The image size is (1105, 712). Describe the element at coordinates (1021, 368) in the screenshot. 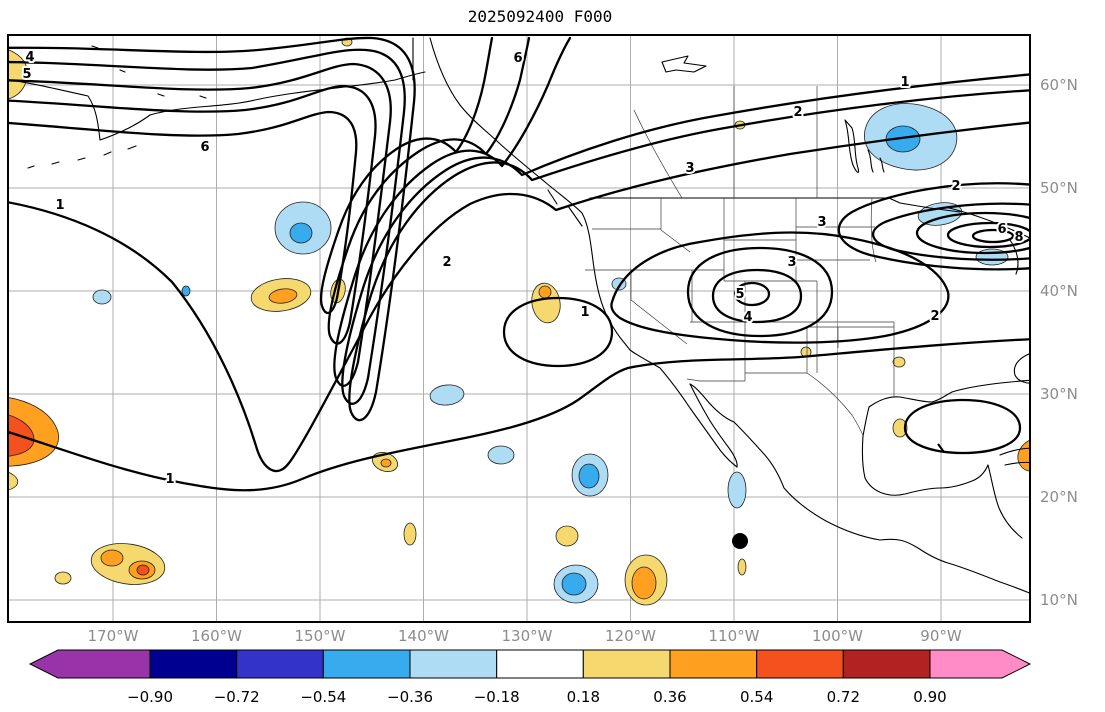

I see `coastline-florida` at that location.